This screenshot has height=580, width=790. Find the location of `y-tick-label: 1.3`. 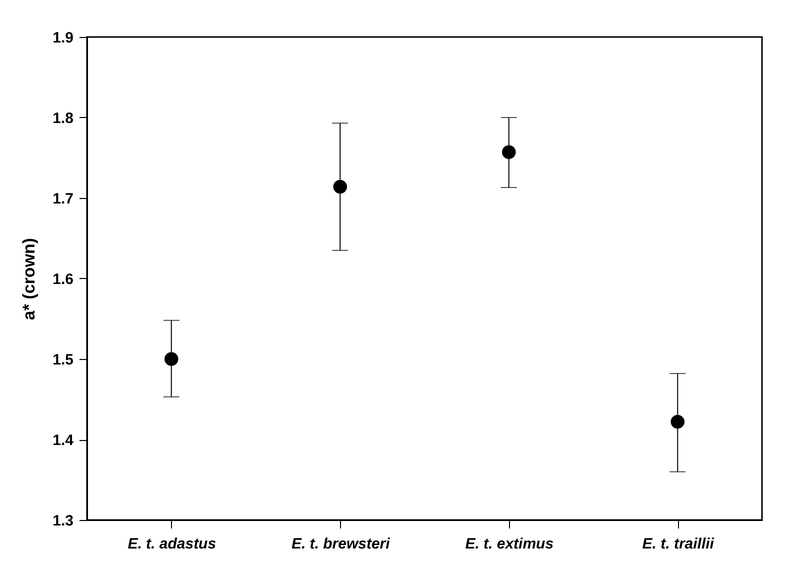

y-tick-label: 1.3 is located at coordinates (63, 521).